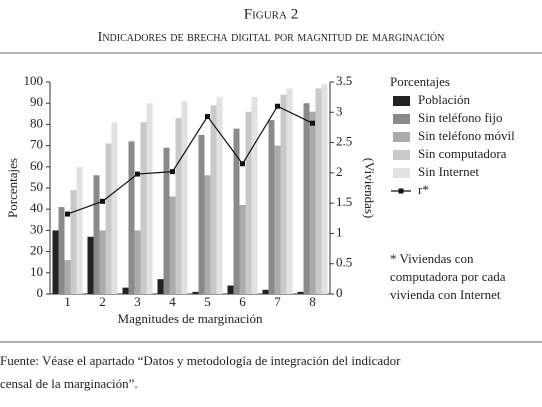 This screenshot has height=407, width=542. Describe the element at coordinates (432, 258) in the screenshot. I see `footnote: * Viviendas con` at that location.